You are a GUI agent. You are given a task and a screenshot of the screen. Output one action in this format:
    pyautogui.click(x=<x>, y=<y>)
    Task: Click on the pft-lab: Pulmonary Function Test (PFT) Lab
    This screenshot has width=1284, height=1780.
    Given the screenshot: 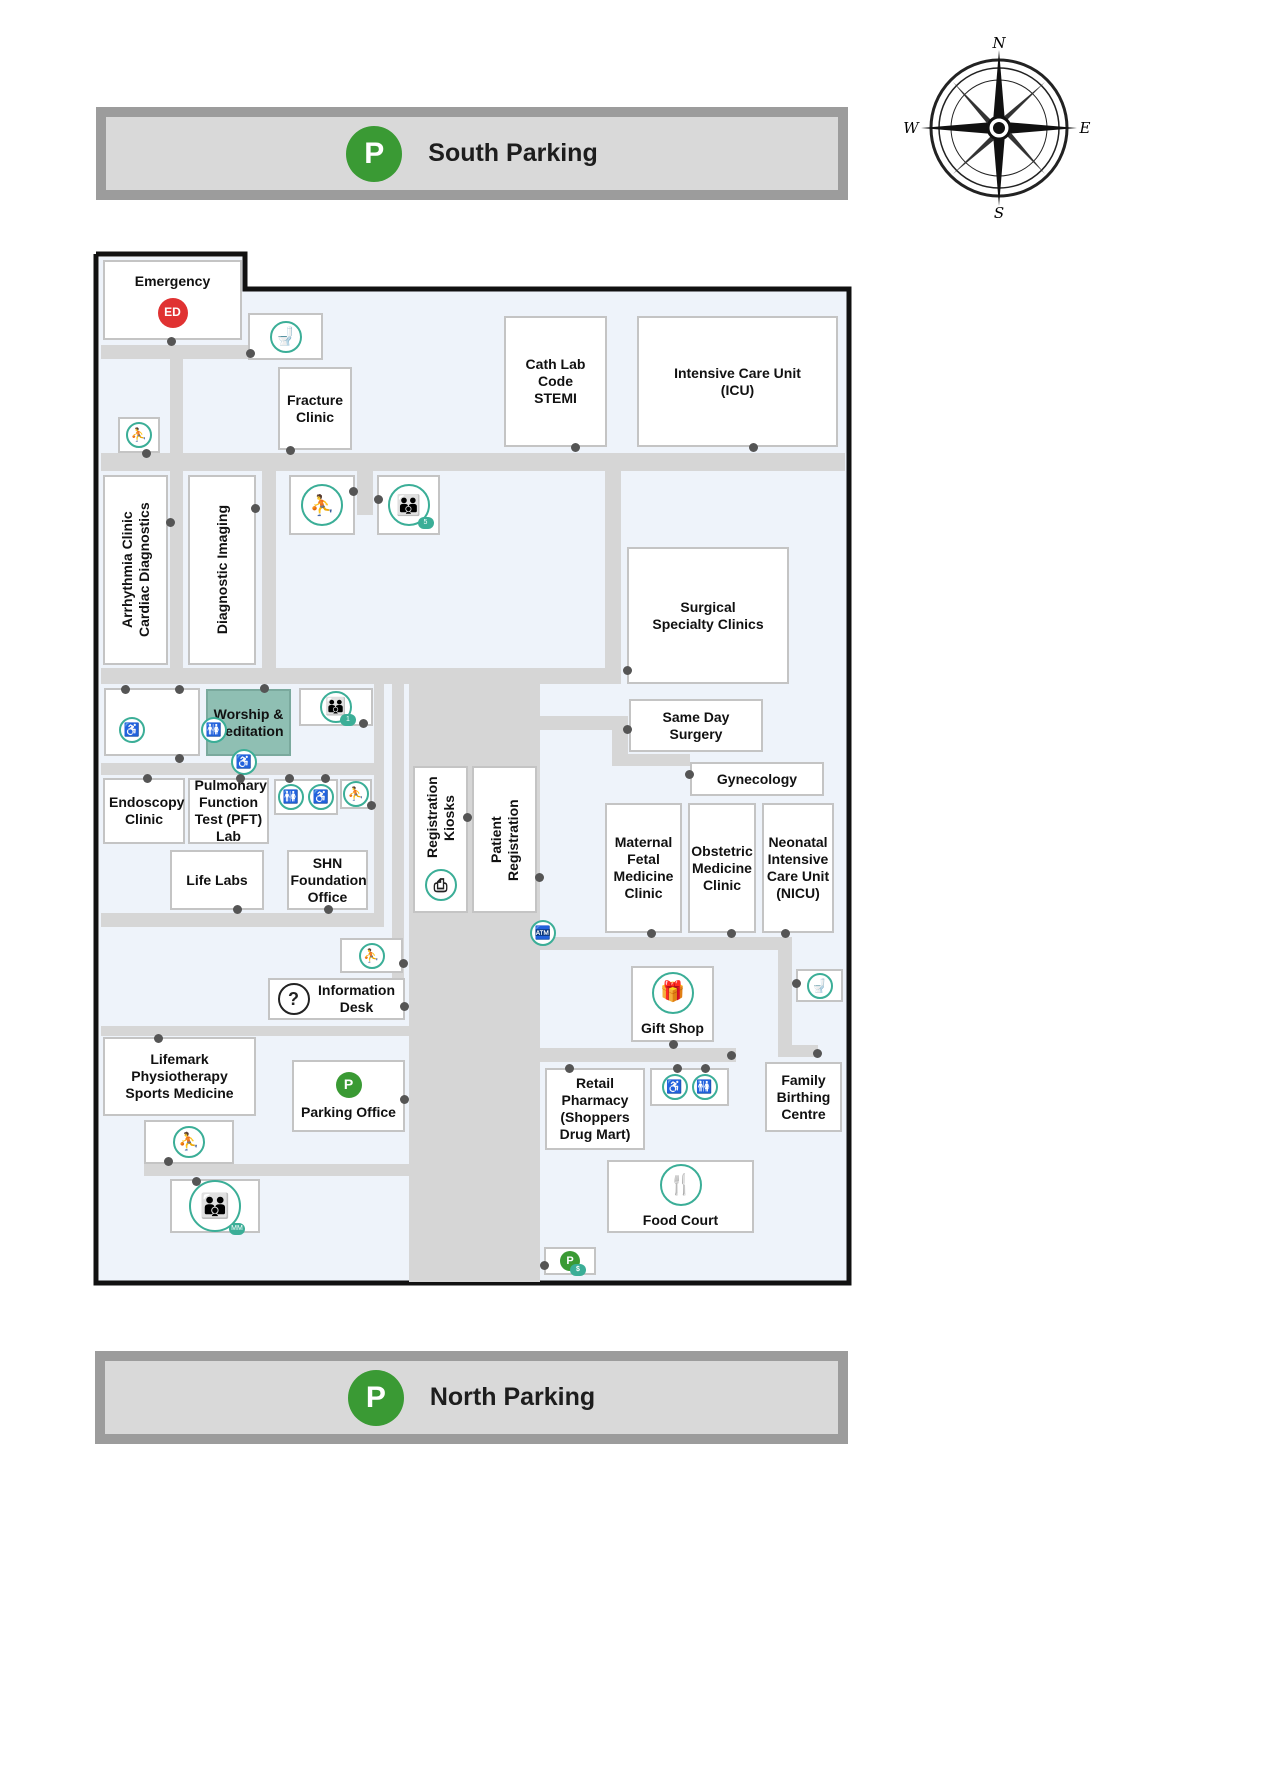 What is the action you would take?
    pyautogui.click(x=228, y=810)
    